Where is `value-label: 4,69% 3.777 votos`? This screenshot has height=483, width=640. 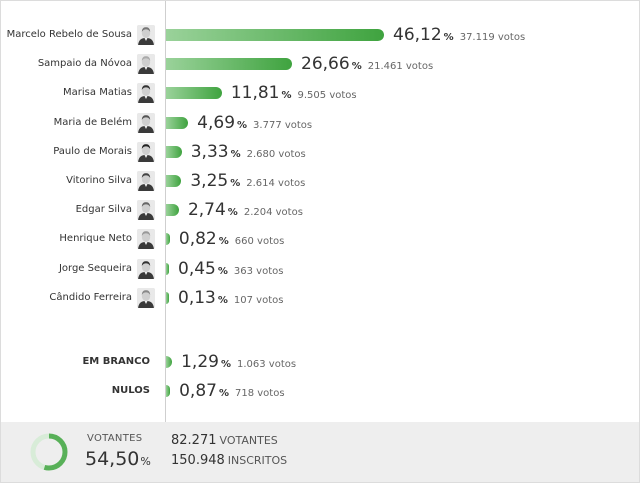
value-label: 4,69% 3.777 votos is located at coordinates (254, 123).